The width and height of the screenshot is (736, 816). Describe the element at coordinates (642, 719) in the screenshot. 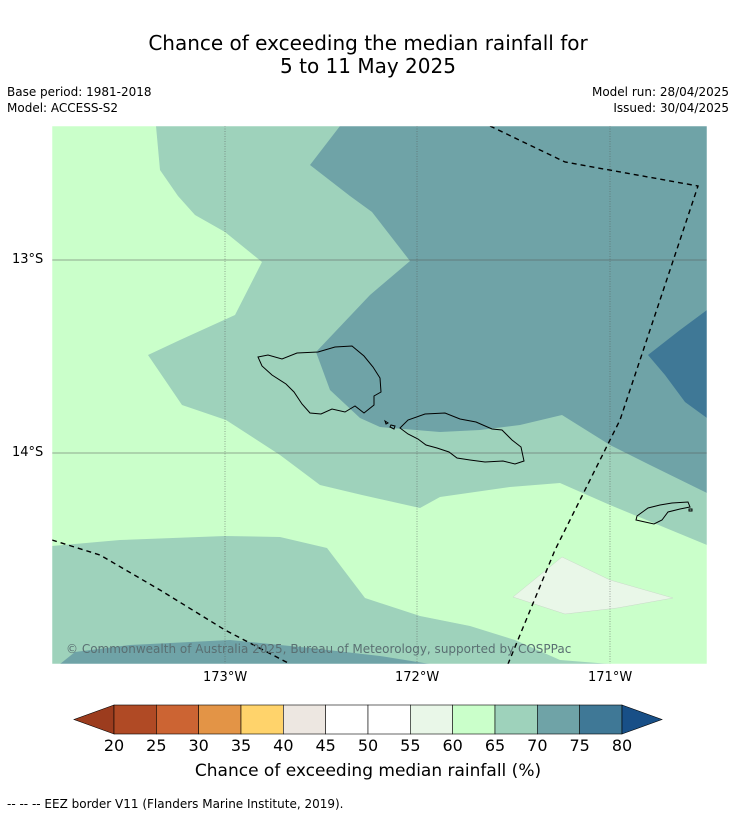

I see `colorbar-over-extension` at that location.